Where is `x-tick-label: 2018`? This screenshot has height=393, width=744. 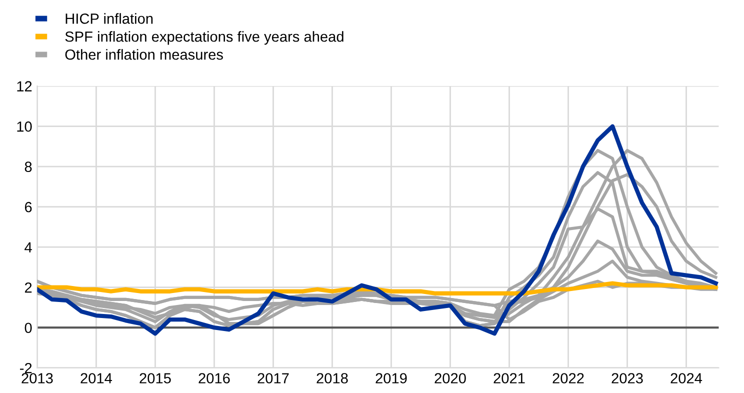 x-tick-label: 2018 is located at coordinates (332, 378).